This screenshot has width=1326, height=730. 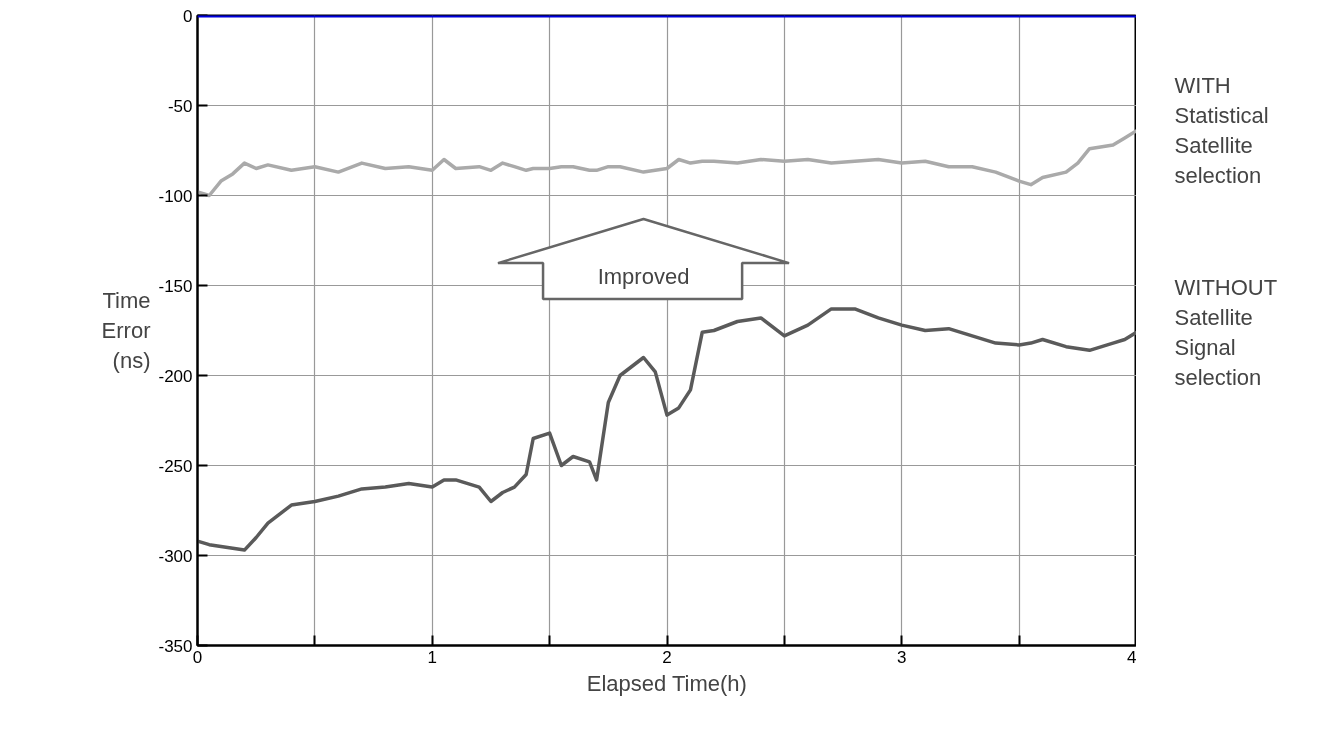 What do you see at coordinates (175, 286) in the screenshot?
I see `y-tick-label: -150` at bounding box center [175, 286].